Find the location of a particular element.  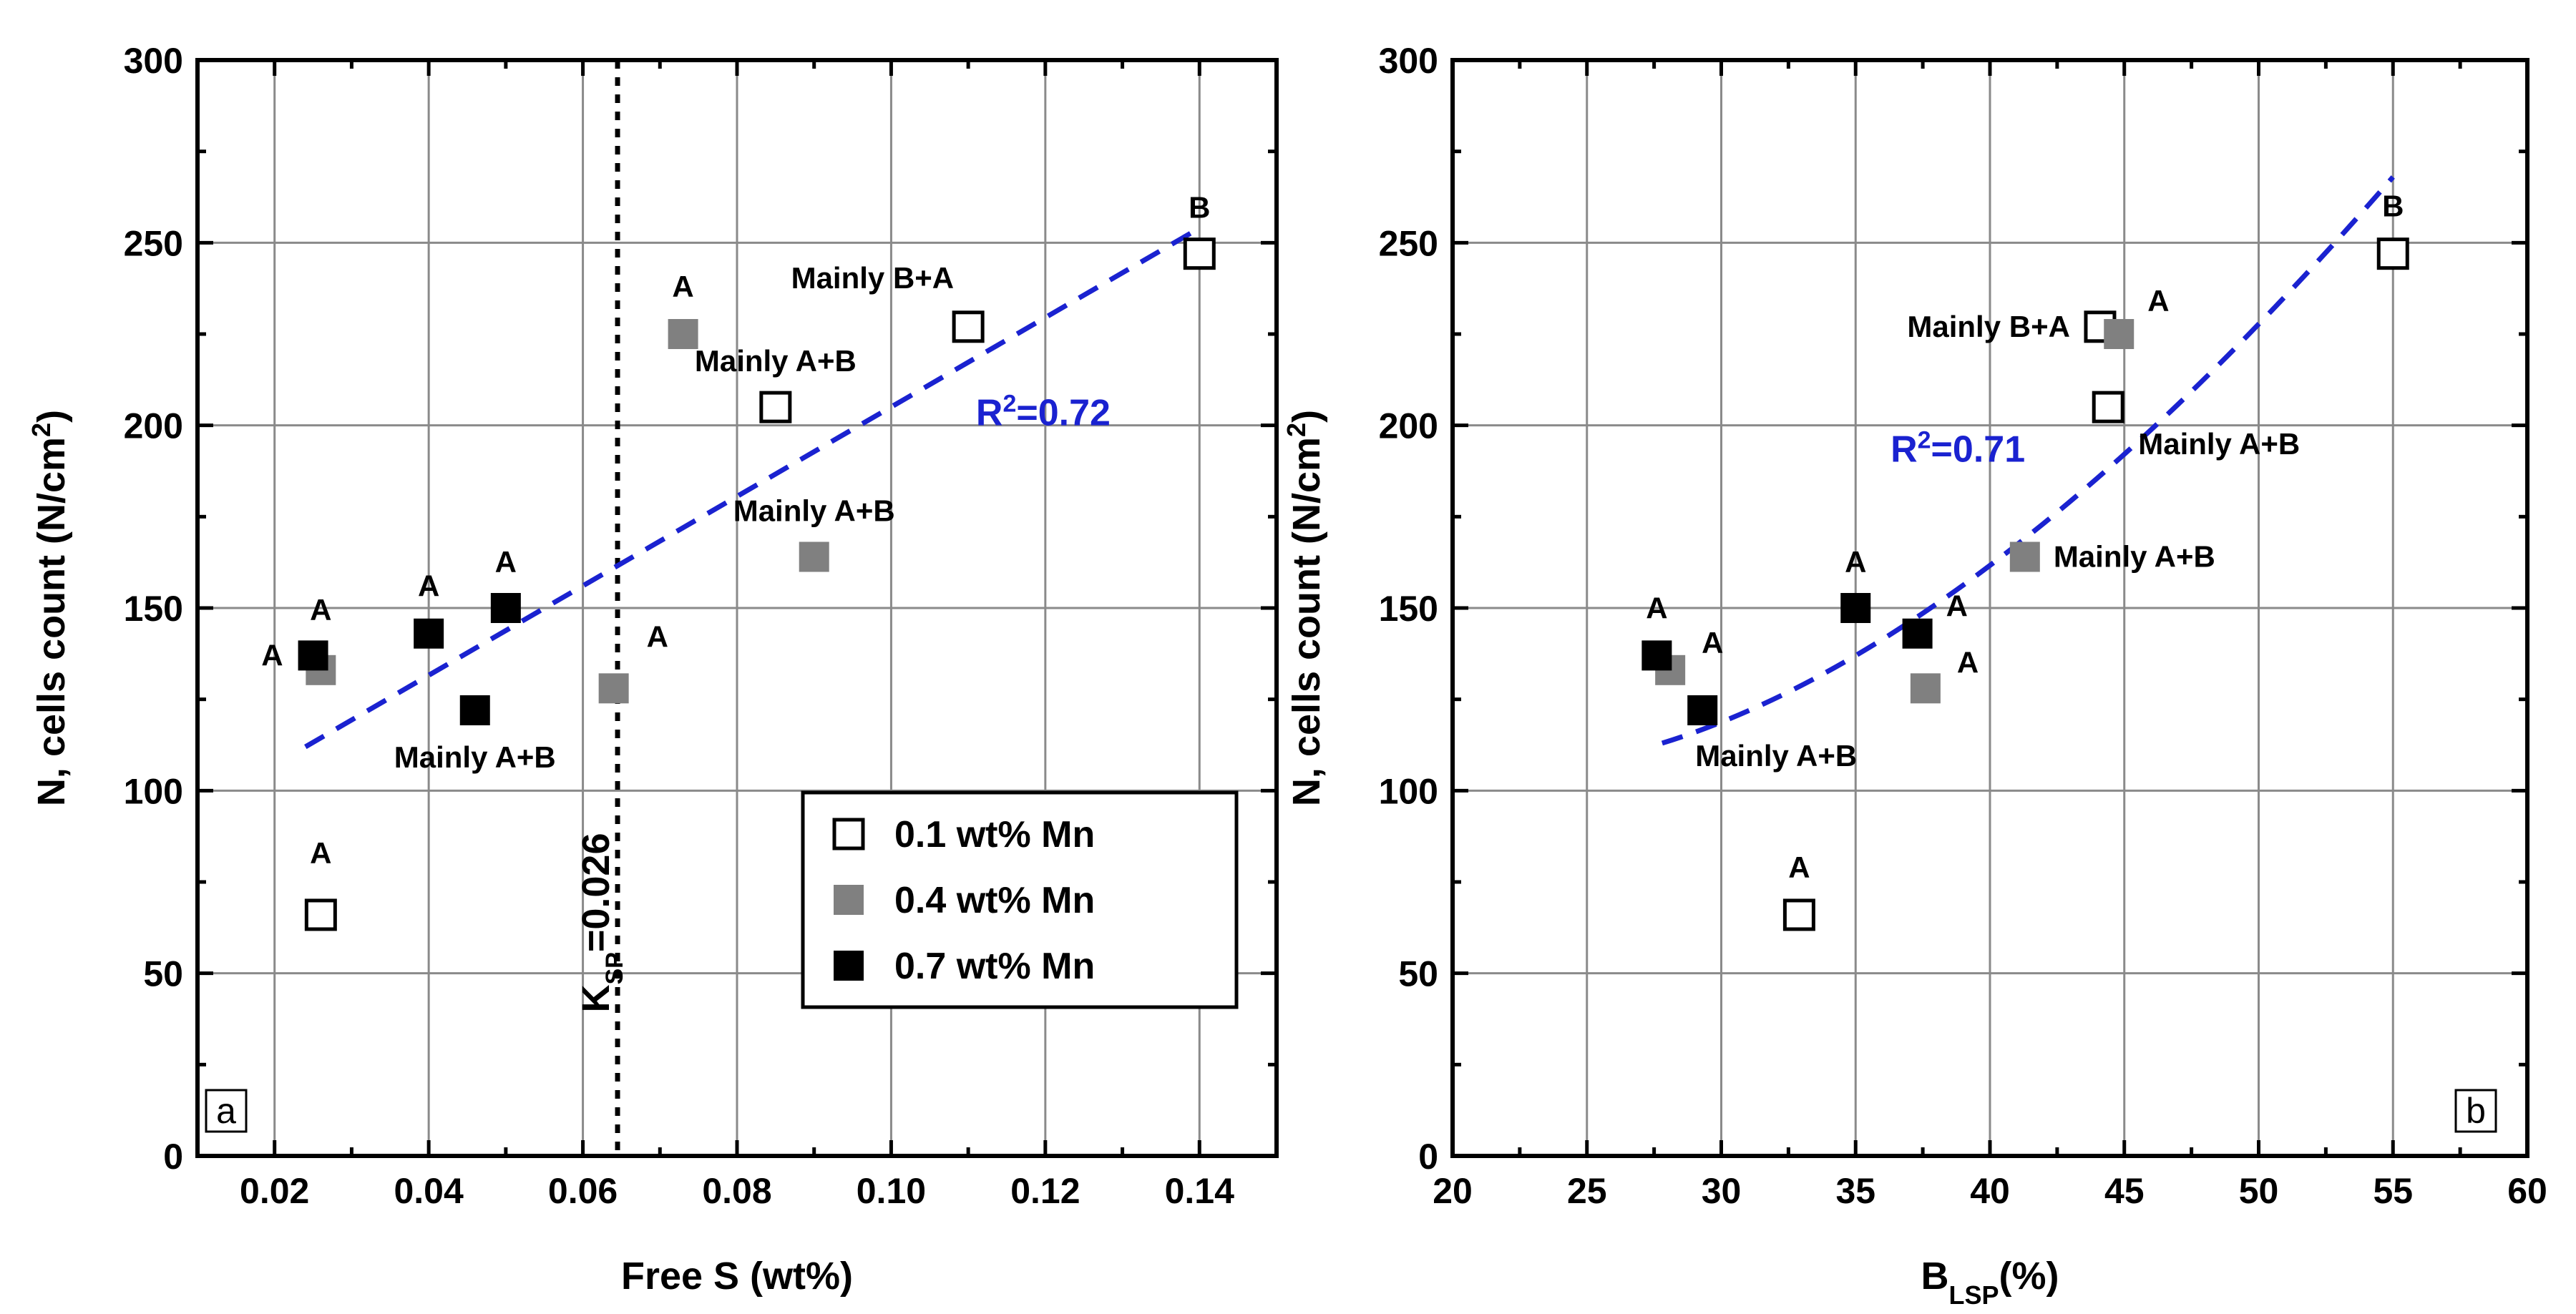

ksp-label: KSP=0.026 is located at coordinates (601, 922).